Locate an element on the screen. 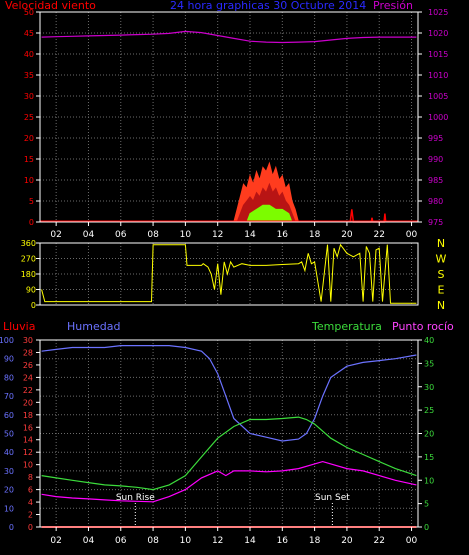 This screenshot has height=555, width=469. temperature-tick-label: 25 is located at coordinates (429, 410).